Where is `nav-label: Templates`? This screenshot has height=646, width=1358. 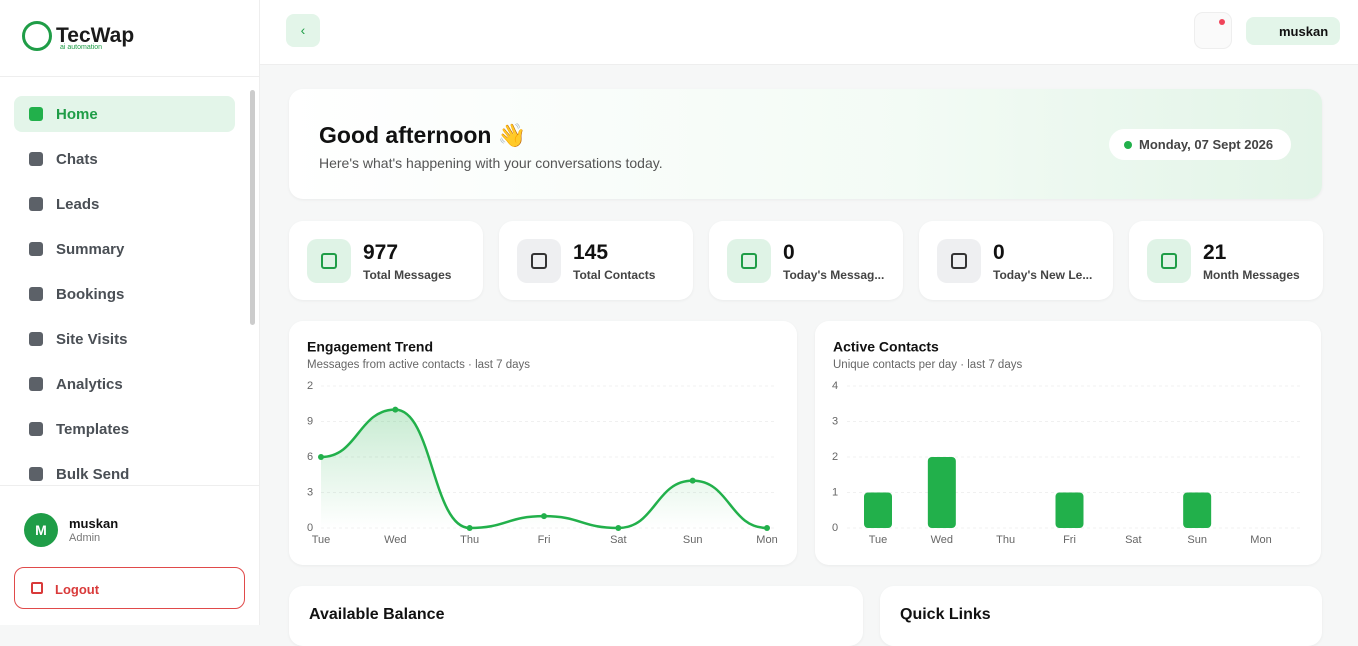
nav-label: Templates is located at coordinates (93, 429).